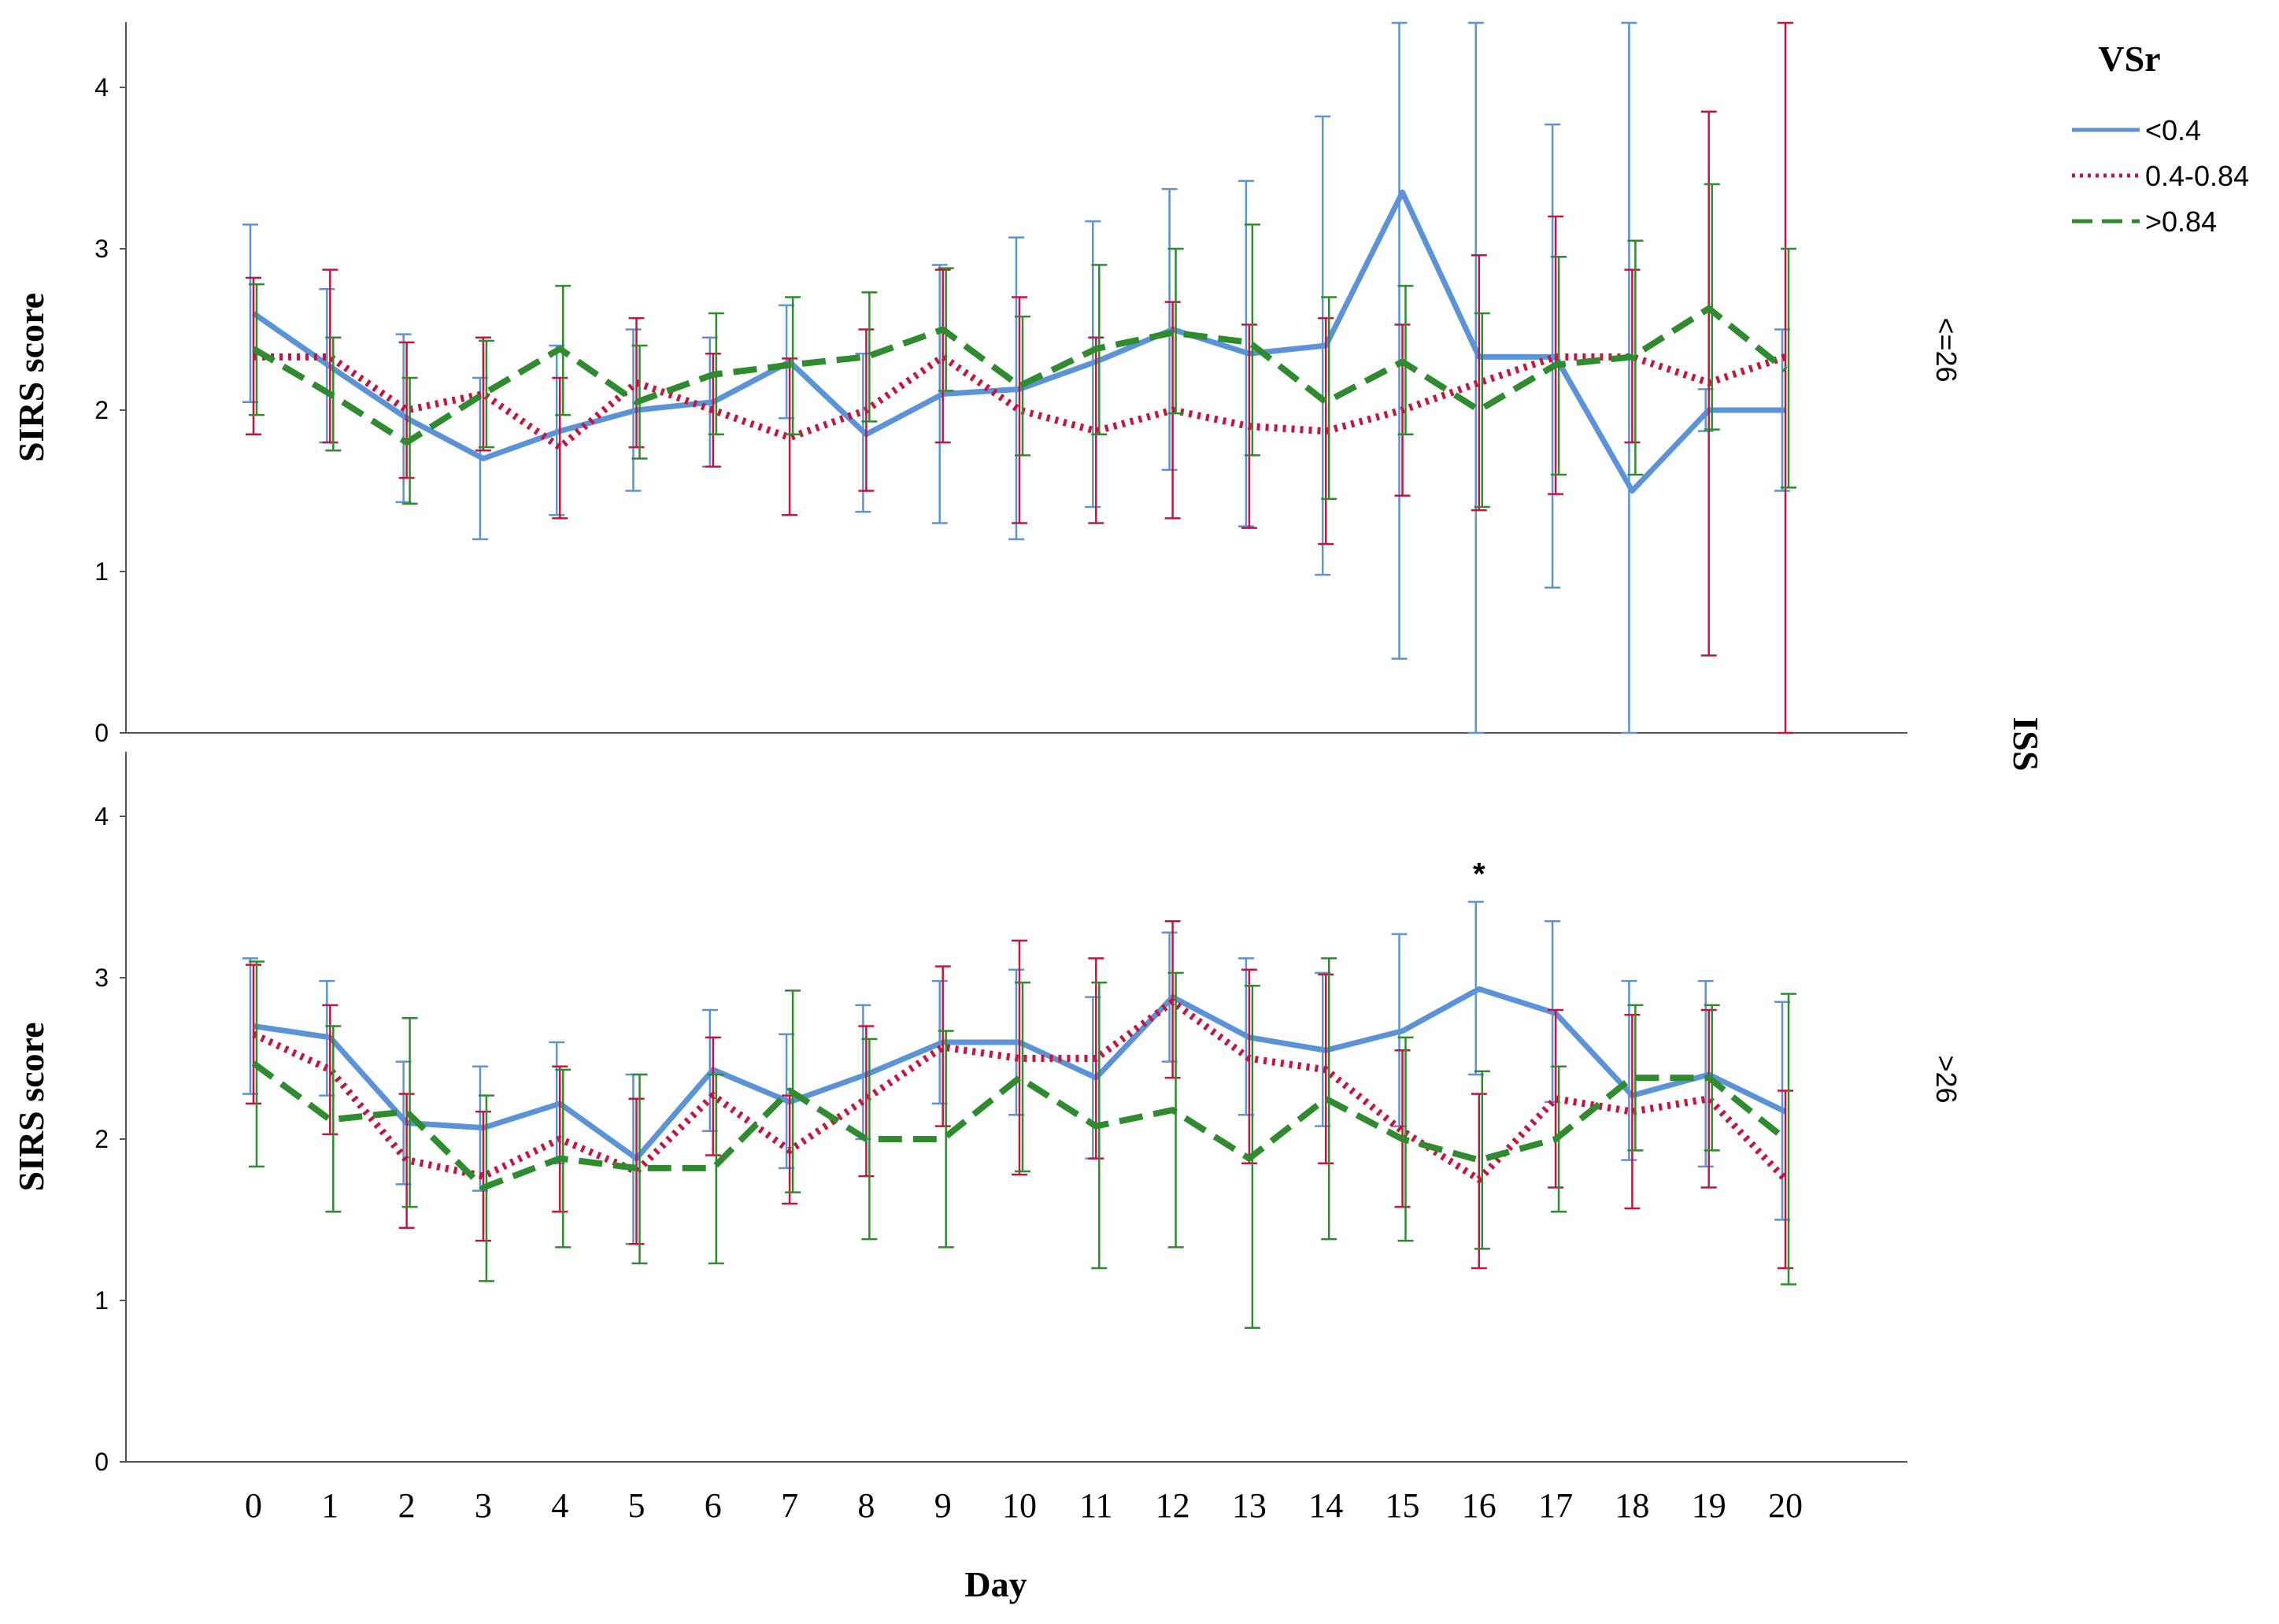  I want to click on legend: VSr <0.4 0.4-0.84 >0.84, so click(2160, 138).